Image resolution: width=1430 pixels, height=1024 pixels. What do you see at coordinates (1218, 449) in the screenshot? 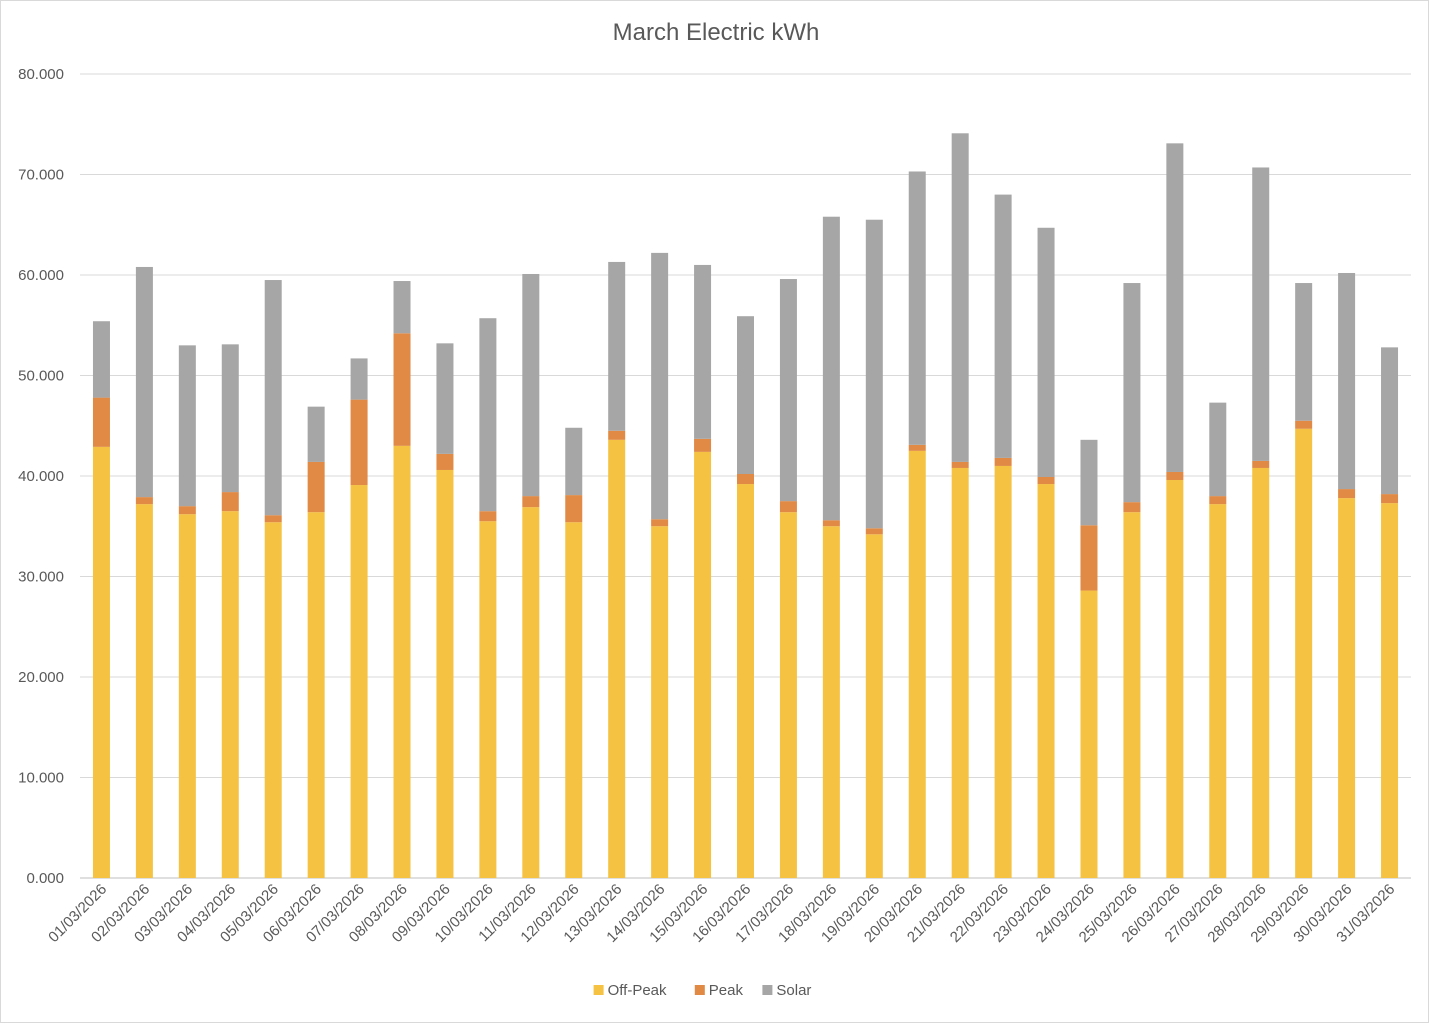
I see `bar-solar-27-03-2026` at bounding box center [1218, 449].